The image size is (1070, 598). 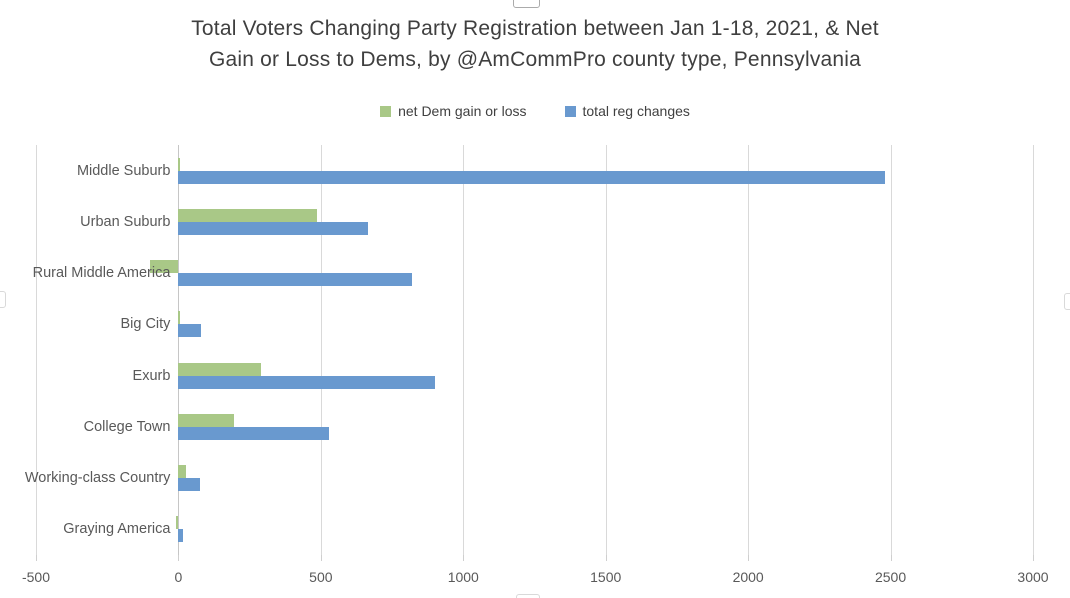 What do you see at coordinates (101, 273) in the screenshot?
I see `category-label-rural-middle-america: Rural Middle America` at bounding box center [101, 273].